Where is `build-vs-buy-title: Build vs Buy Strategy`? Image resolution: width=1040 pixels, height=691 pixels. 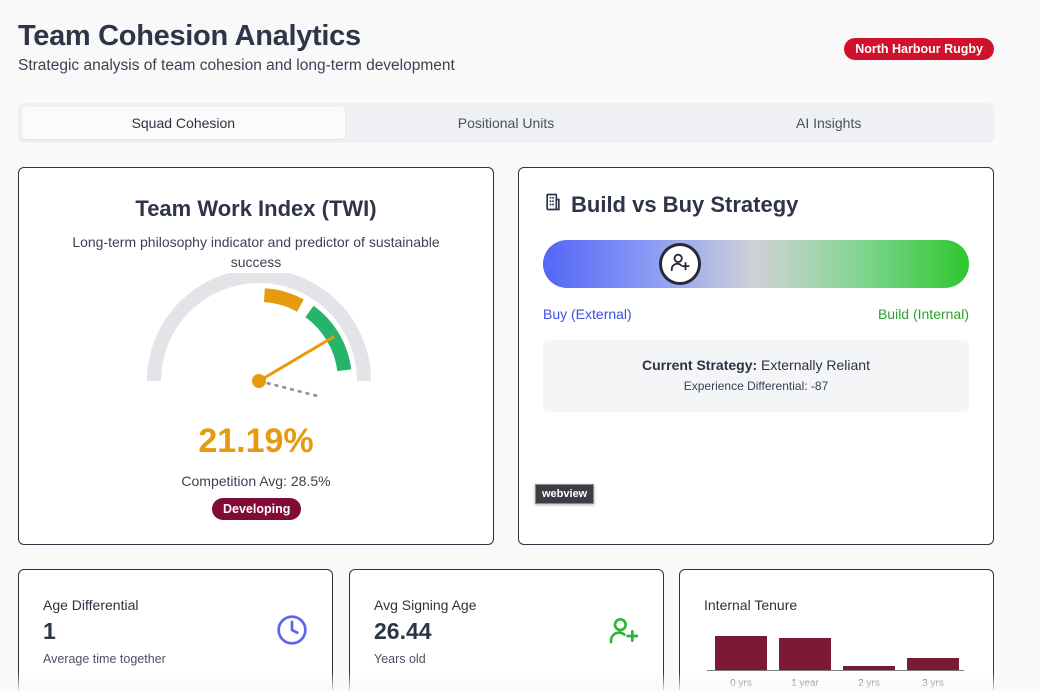
build-vs-buy-title: Build vs Buy Strategy is located at coordinates (670, 205).